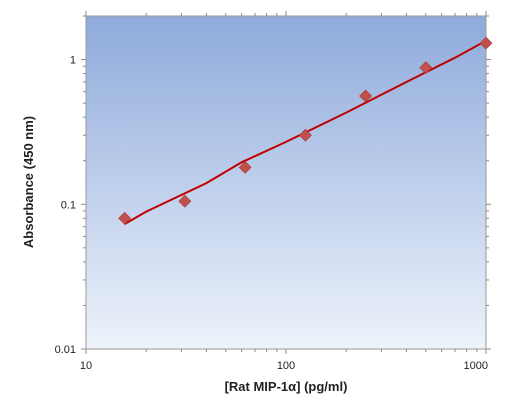 The width and height of the screenshot is (520, 414). I want to click on x-axis-title: [Rat MIP-1α] (pg/ml), so click(286, 386).